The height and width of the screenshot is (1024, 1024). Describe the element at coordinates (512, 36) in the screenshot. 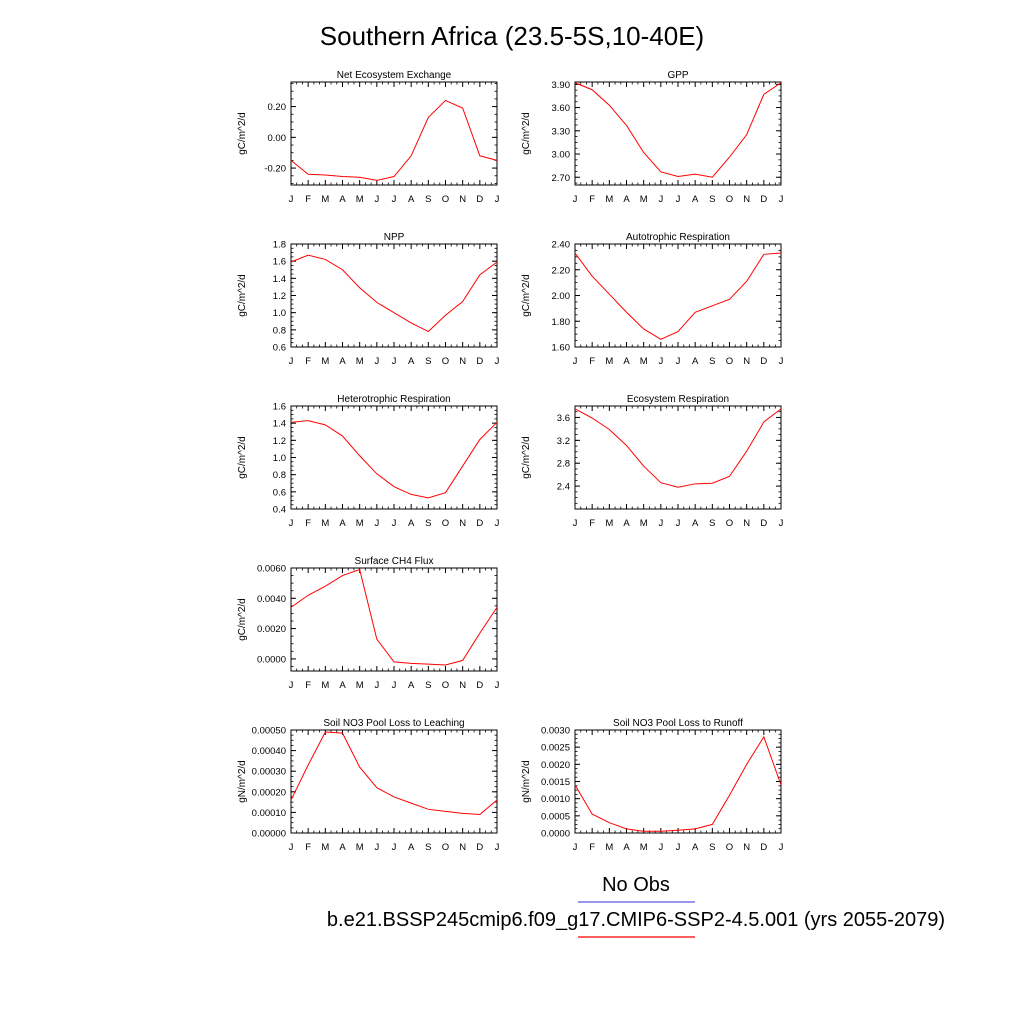

I see `figure-title: Southern Africa (23.5-5S,10-40E)` at that location.